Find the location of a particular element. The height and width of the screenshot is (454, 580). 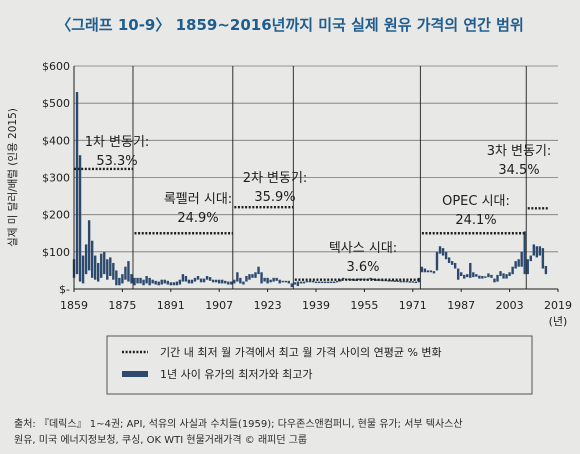

legend-box is located at coordinates (319, 365).